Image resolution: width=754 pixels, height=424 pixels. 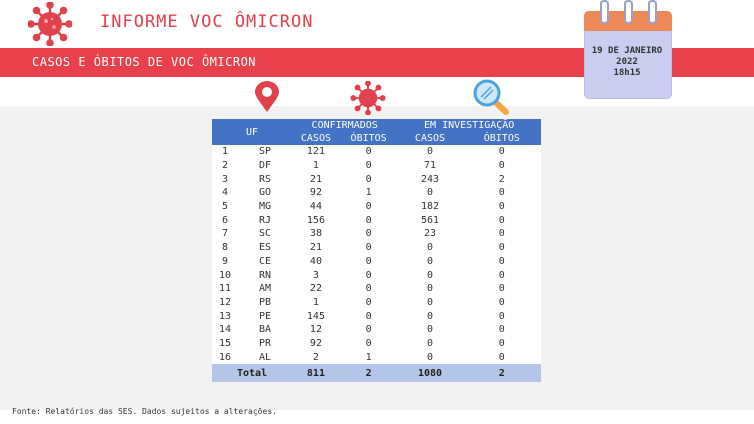 What do you see at coordinates (225, 179) in the screenshot?
I see `row-number: 3` at bounding box center [225, 179].